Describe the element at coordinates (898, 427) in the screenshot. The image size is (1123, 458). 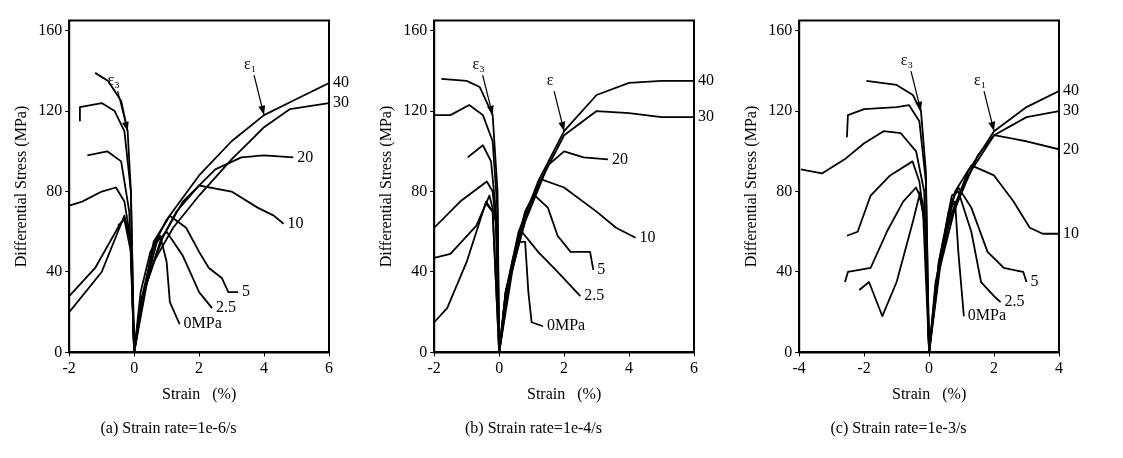
I see `text: (c) Strain rate=1e-3/s` at that location.